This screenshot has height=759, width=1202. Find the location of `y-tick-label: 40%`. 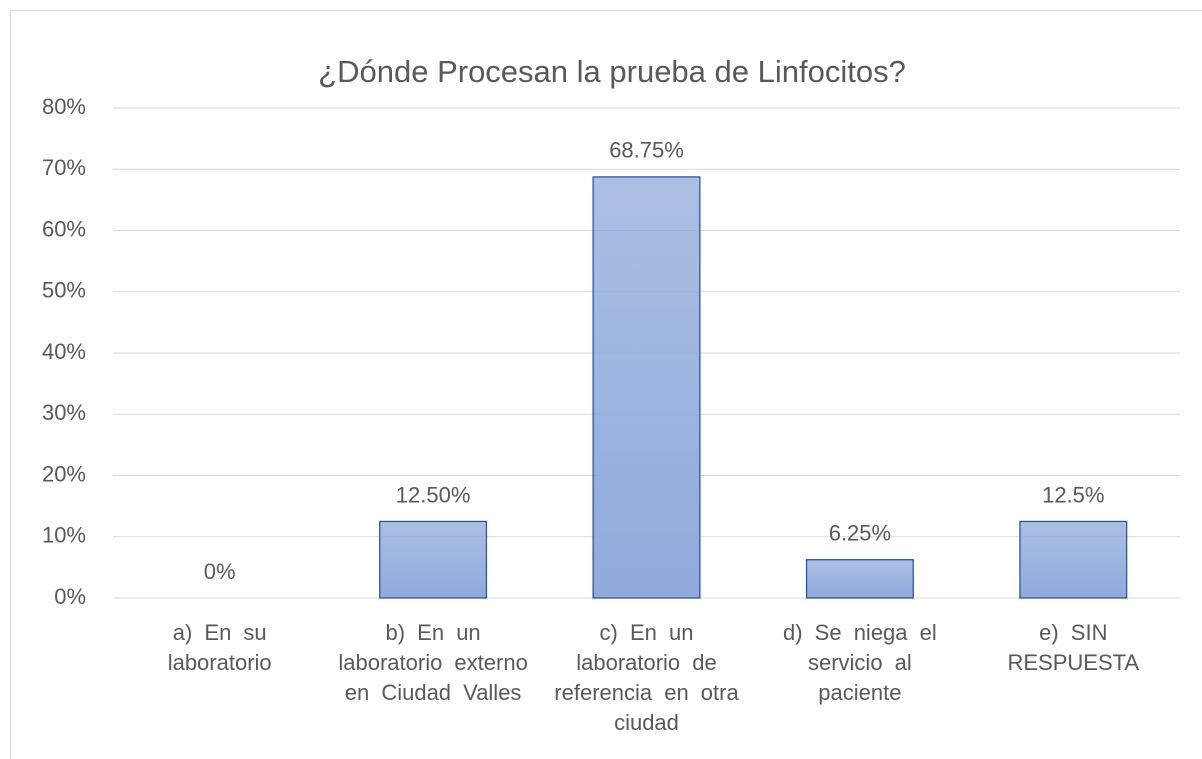

y-tick-label: 40% is located at coordinates (64, 351).